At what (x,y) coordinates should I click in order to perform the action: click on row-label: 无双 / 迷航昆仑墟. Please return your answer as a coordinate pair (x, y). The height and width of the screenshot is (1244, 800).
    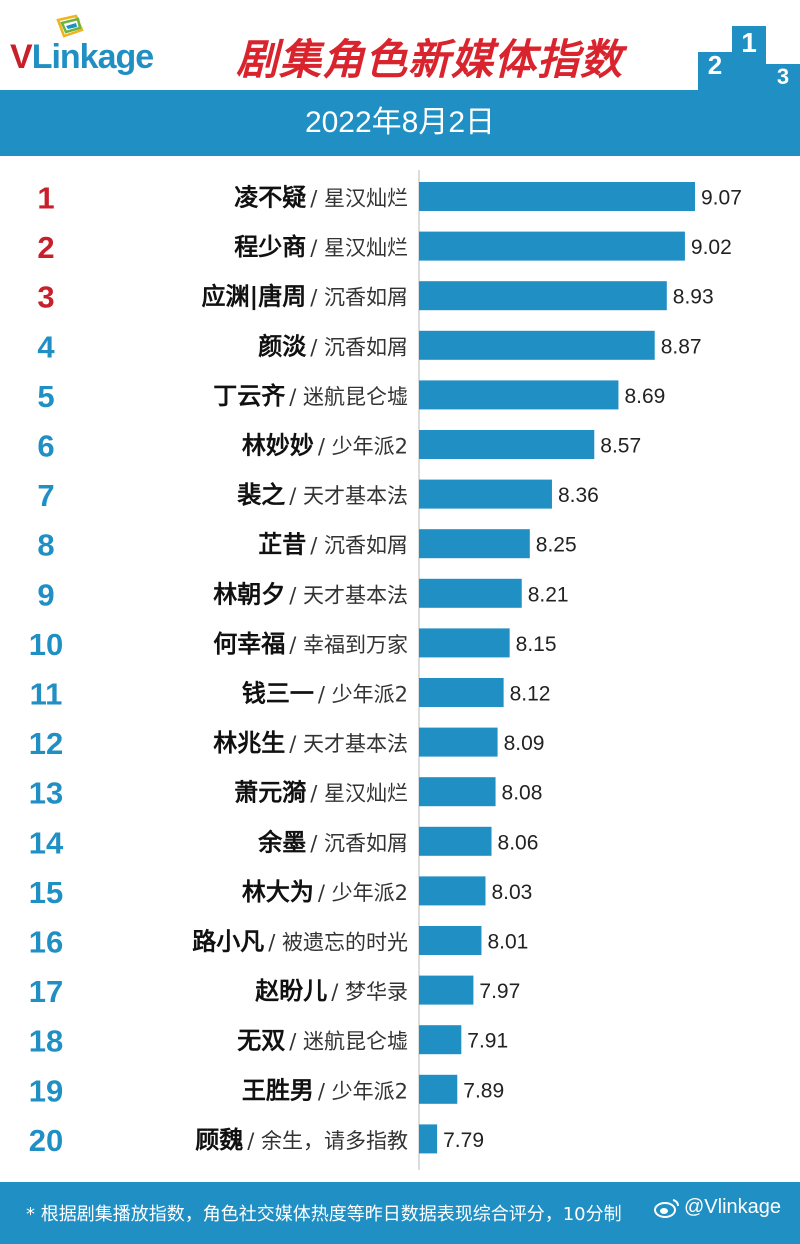
    Looking at the image, I should click on (322, 1041).